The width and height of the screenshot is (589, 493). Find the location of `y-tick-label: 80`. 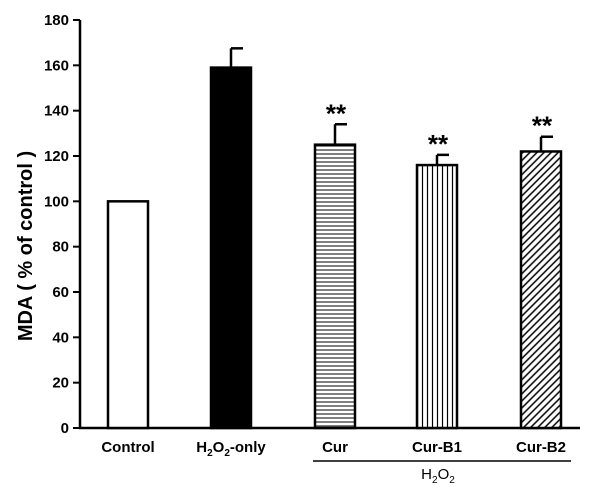

y-tick-label: 80 is located at coordinates (60, 247).